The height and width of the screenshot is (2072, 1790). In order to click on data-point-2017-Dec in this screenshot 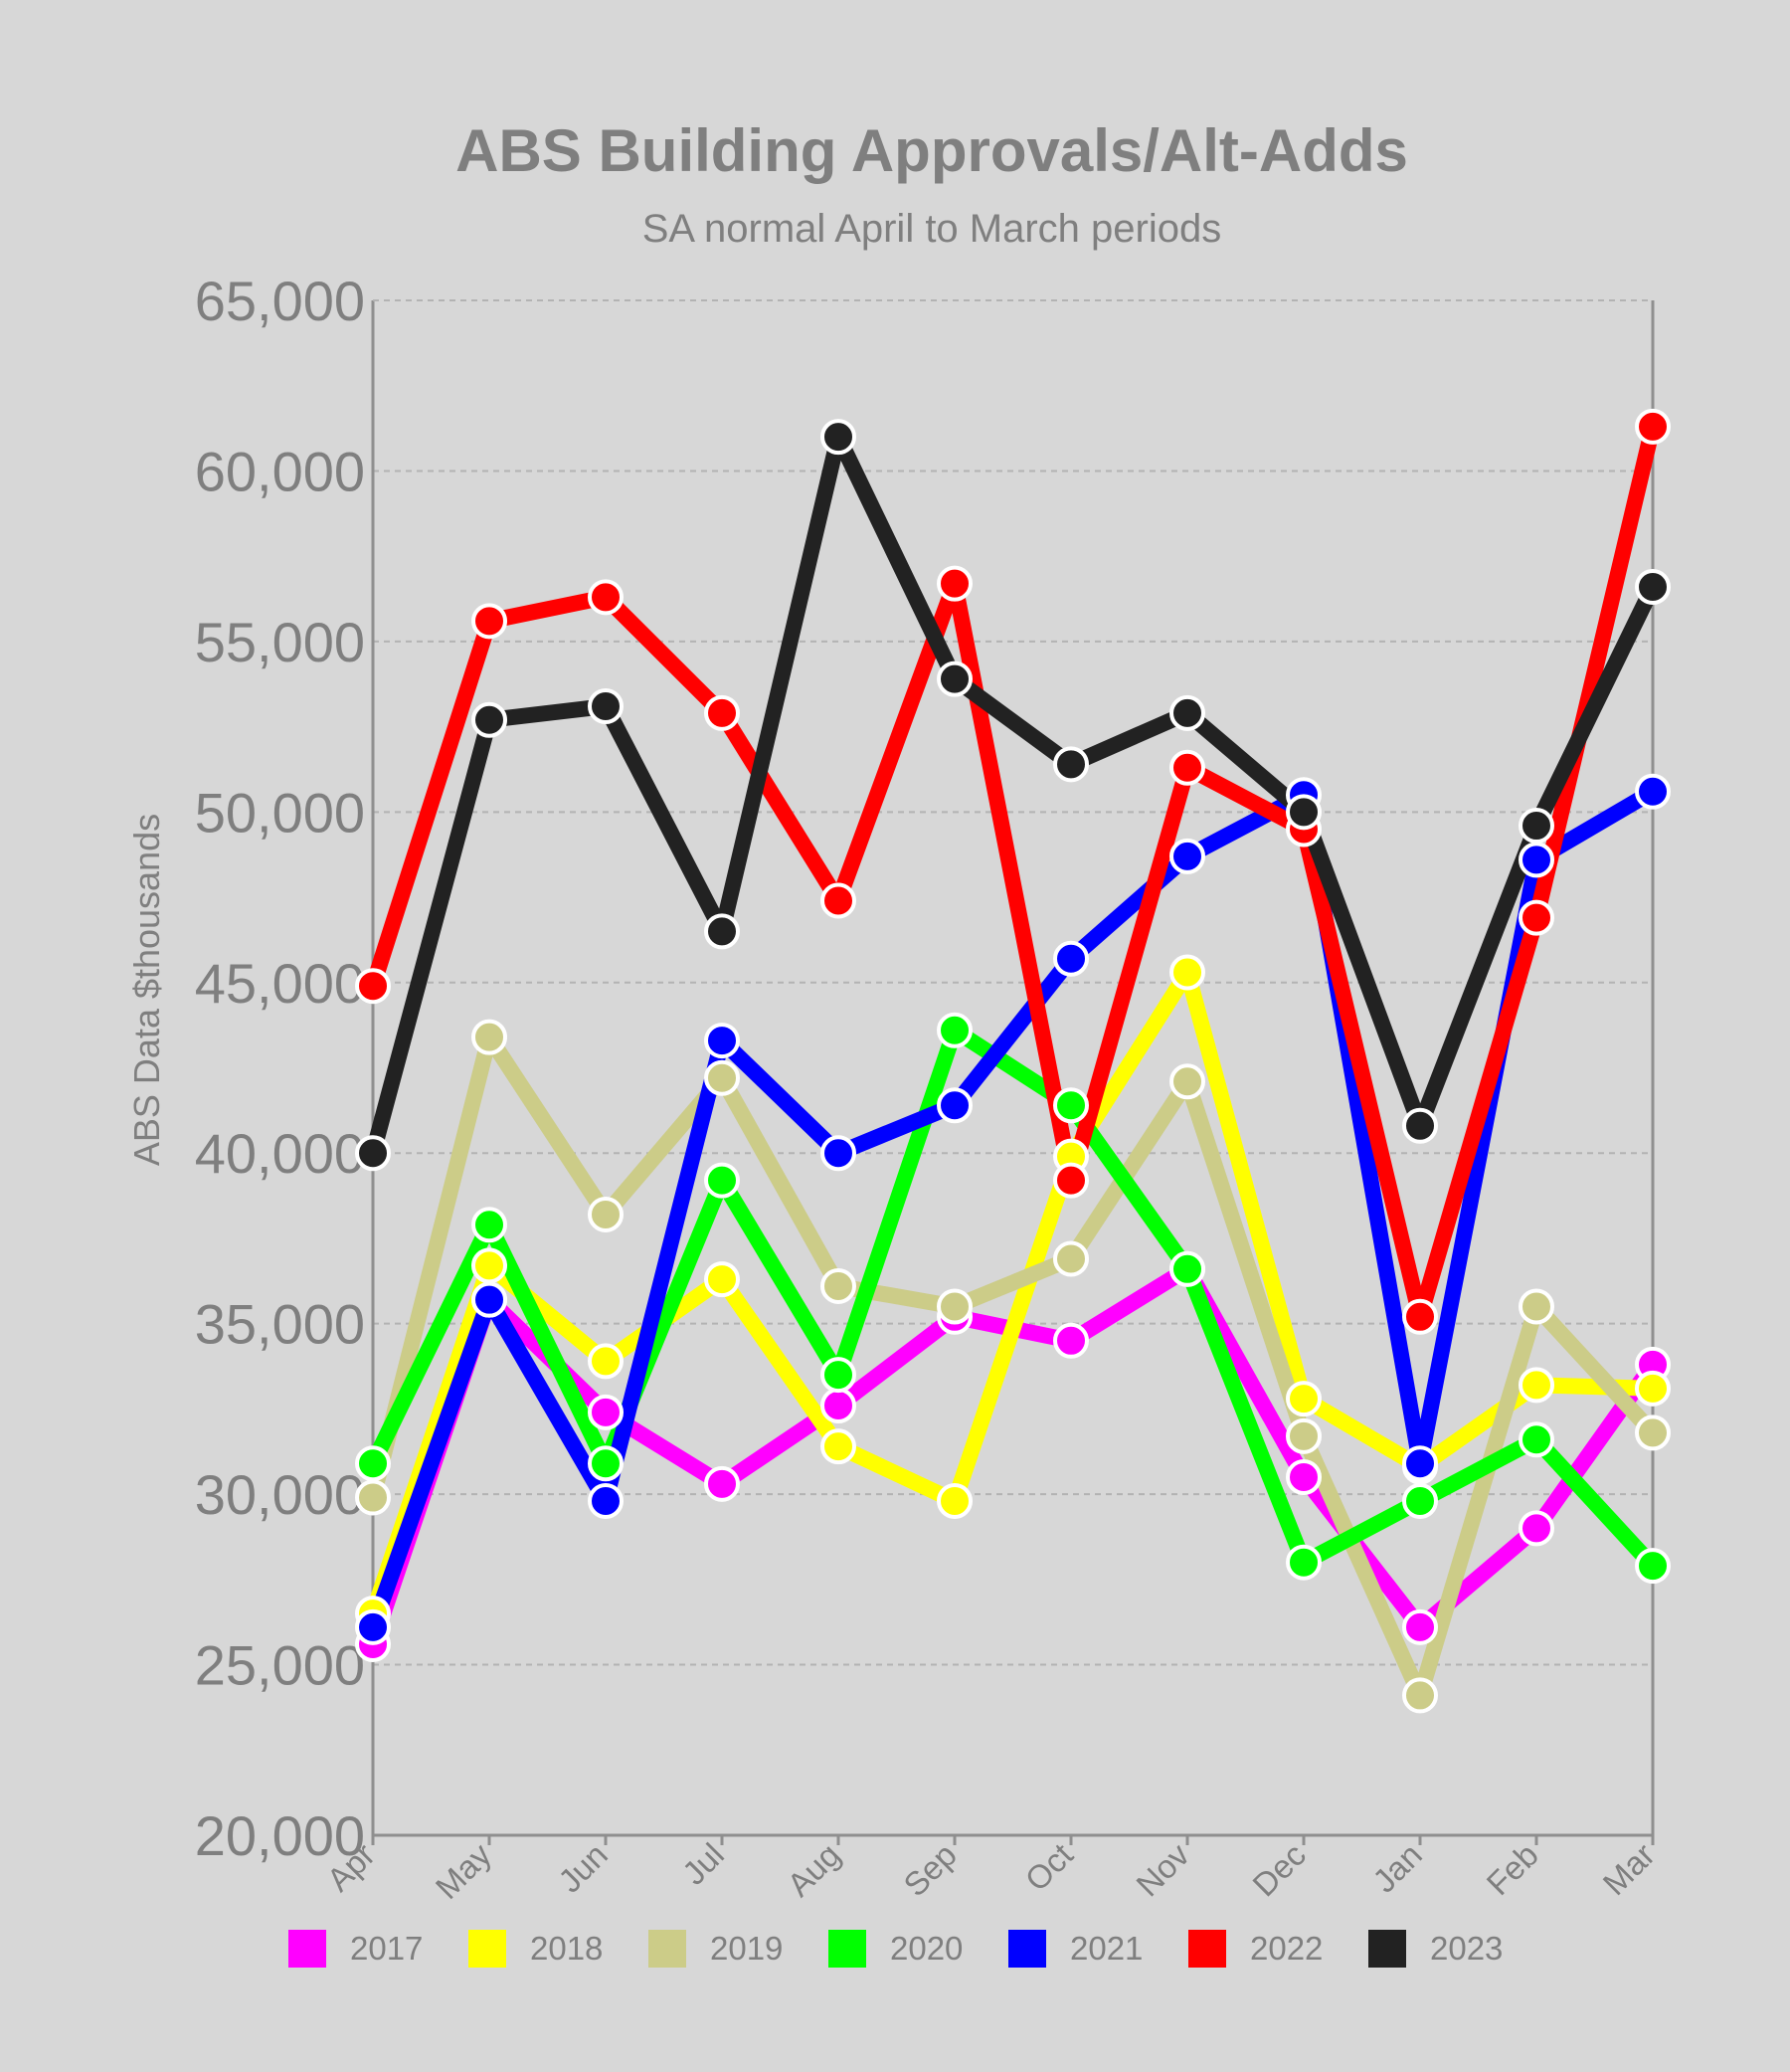, I will do `click(1304, 1476)`.